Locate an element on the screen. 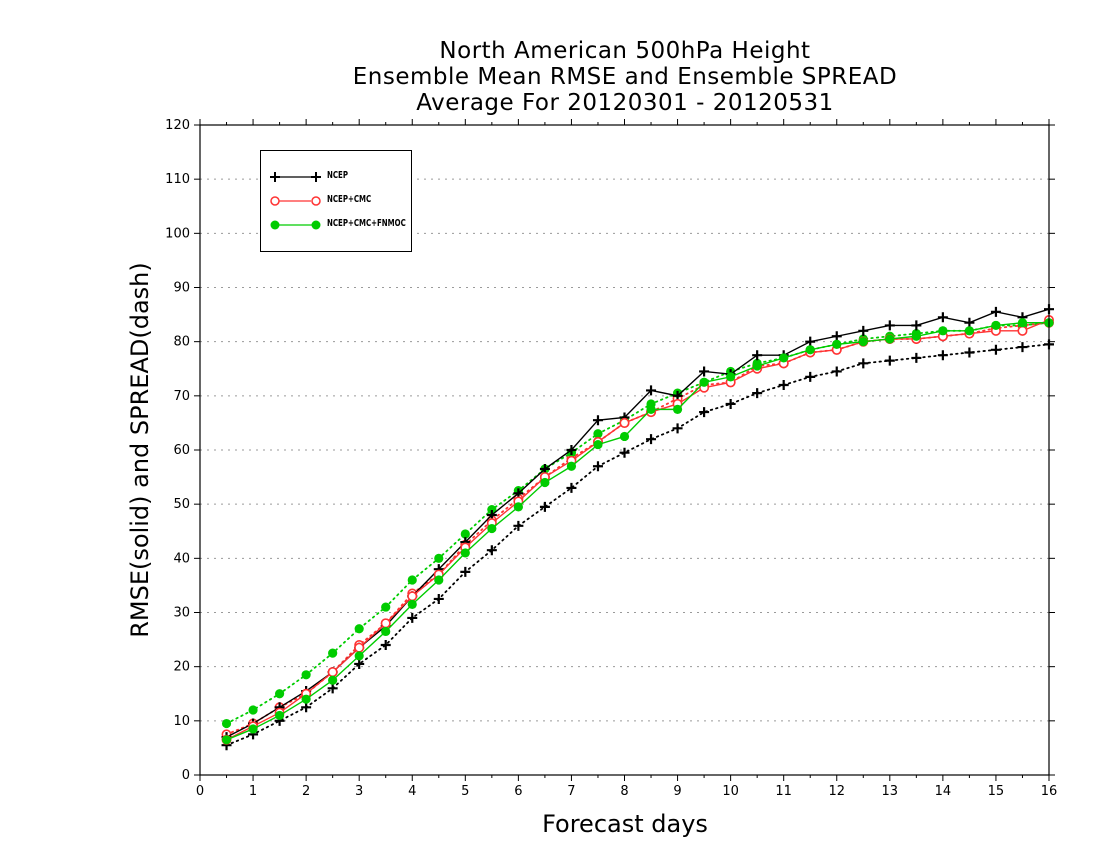  y-tick-label: 40 is located at coordinates (181, 558).